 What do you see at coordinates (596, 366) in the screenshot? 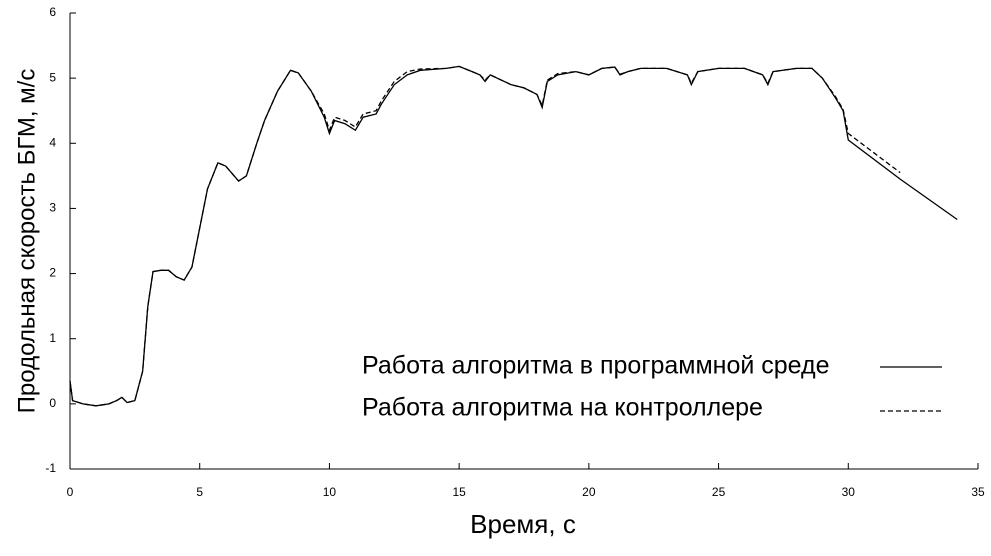
I see `legend-label: Работа алгоритма в программной среде` at bounding box center [596, 366].